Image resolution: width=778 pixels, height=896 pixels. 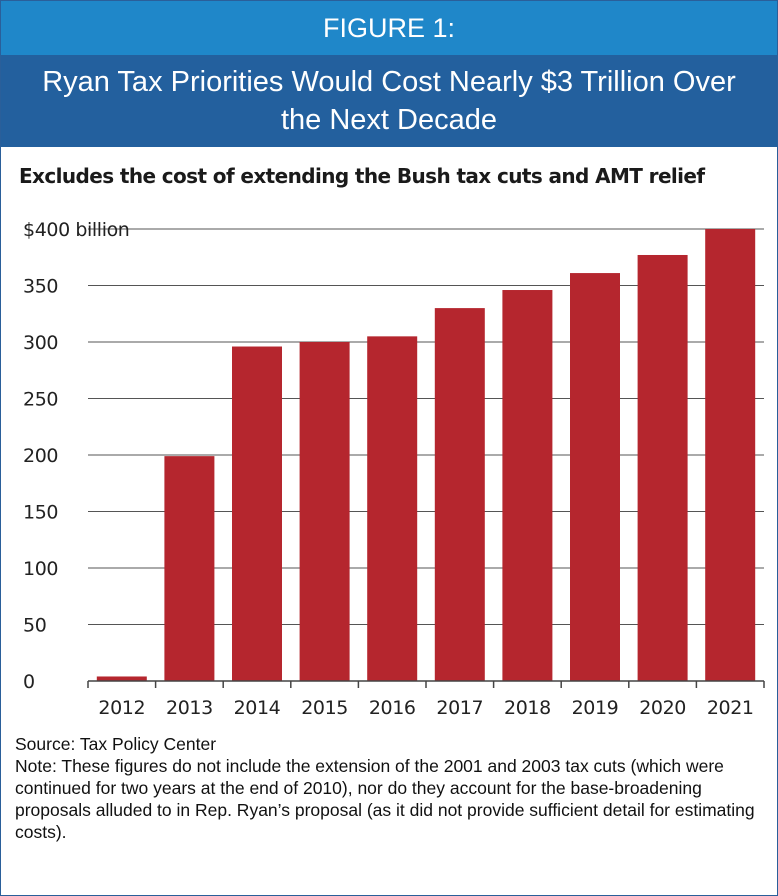 What do you see at coordinates (34, 626) in the screenshot?
I see `y-tick-label: 50` at bounding box center [34, 626].